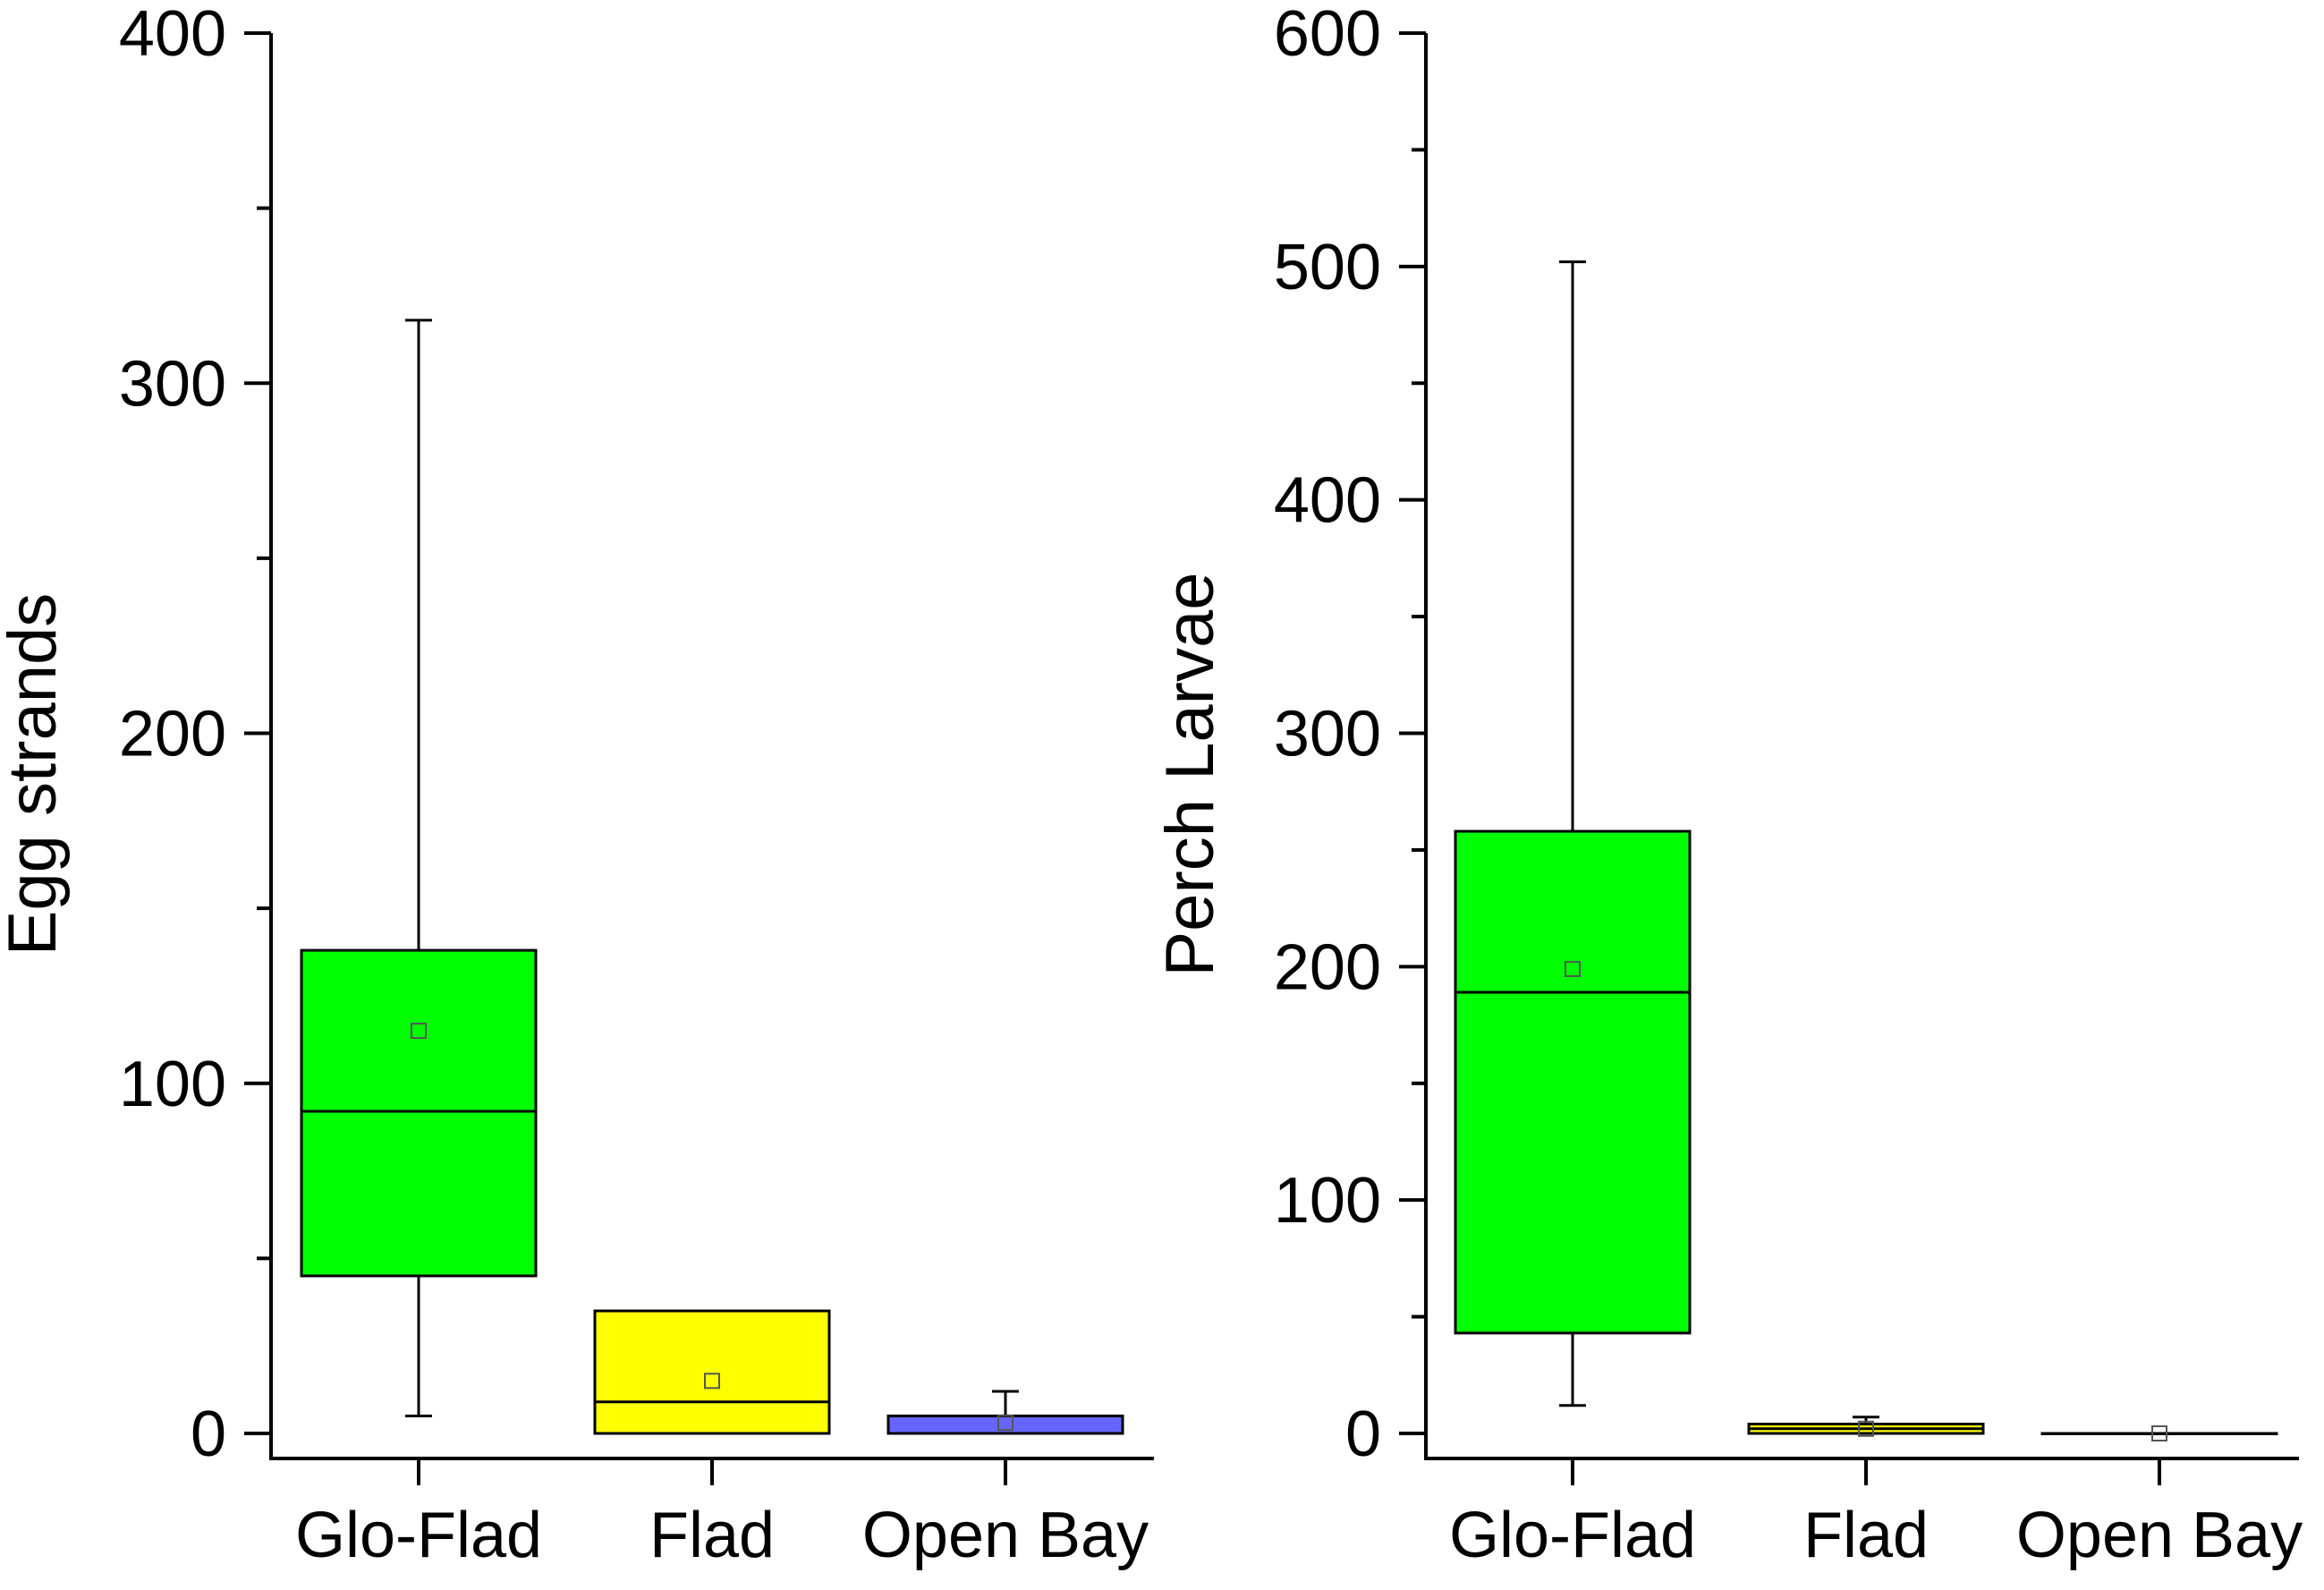 This screenshot has width=2324, height=1590. What do you see at coordinates (36, 775) in the screenshot?
I see `y-axis-label: Egg strands` at bounding box center [36, 775].